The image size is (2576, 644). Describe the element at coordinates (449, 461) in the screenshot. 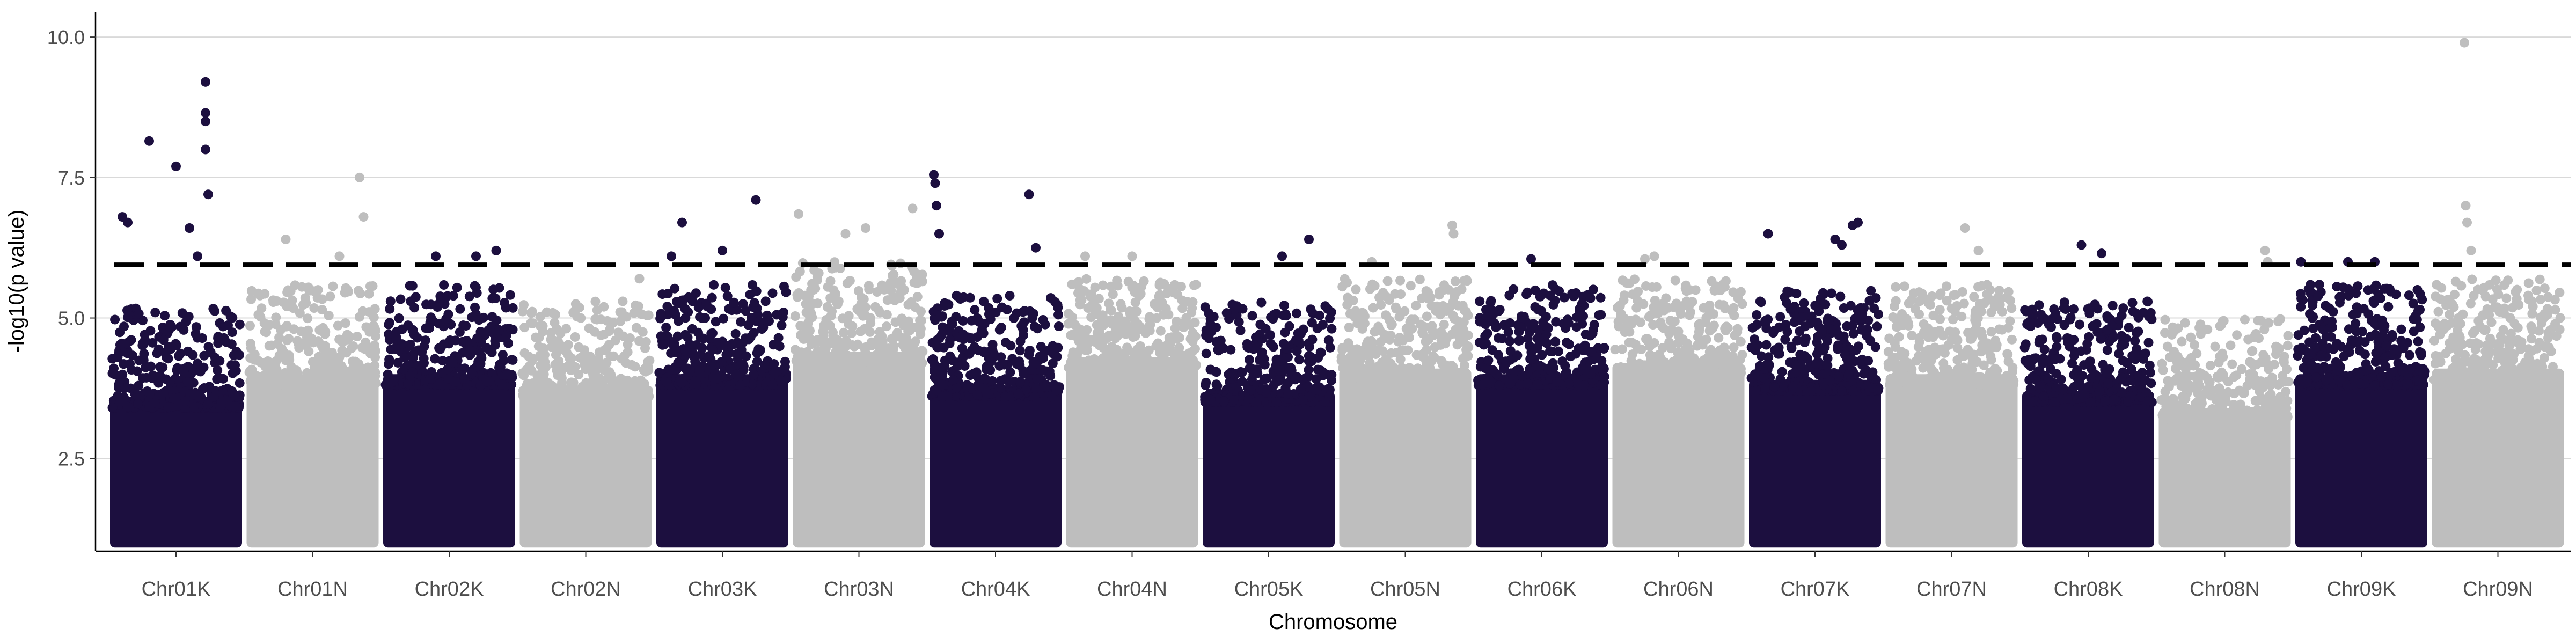

I see `dense-points-Chr02K` at that location.